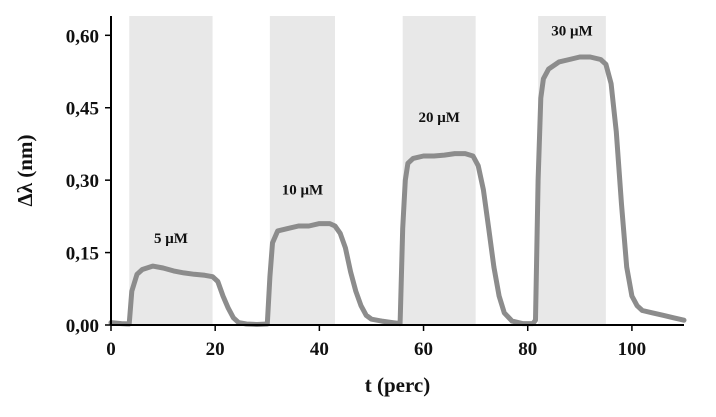 Image resolution: width=716 pixels, height=417 pixels. I want to click on y-tick-label: 0,30, so click(82, 181).